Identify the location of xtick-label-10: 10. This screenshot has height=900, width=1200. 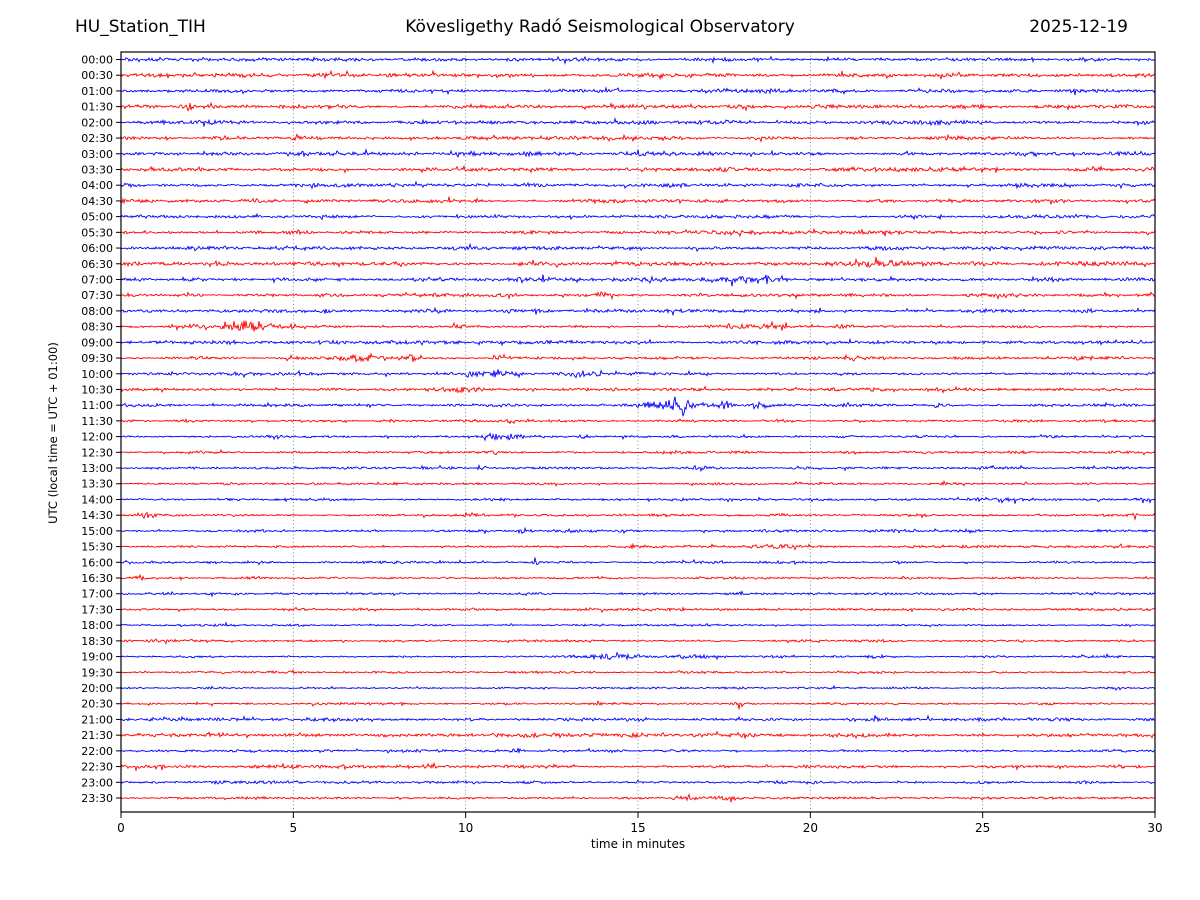
(465, 828).